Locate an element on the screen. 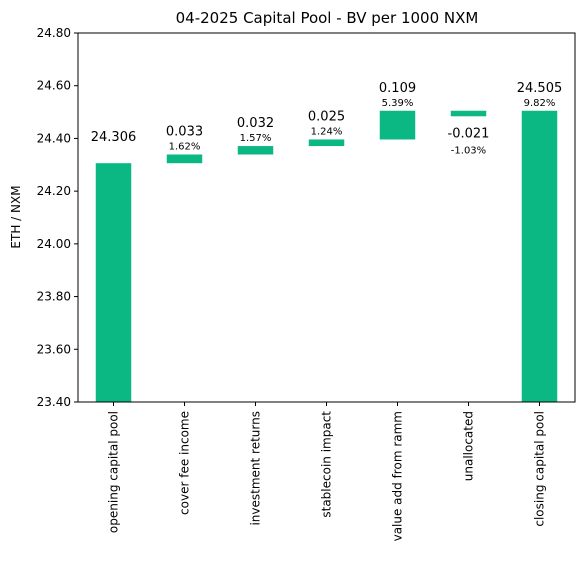 The width and height of the screenshot is (584, 573). x-tick-label: value add from ramm is located at coordinates (398, 476).